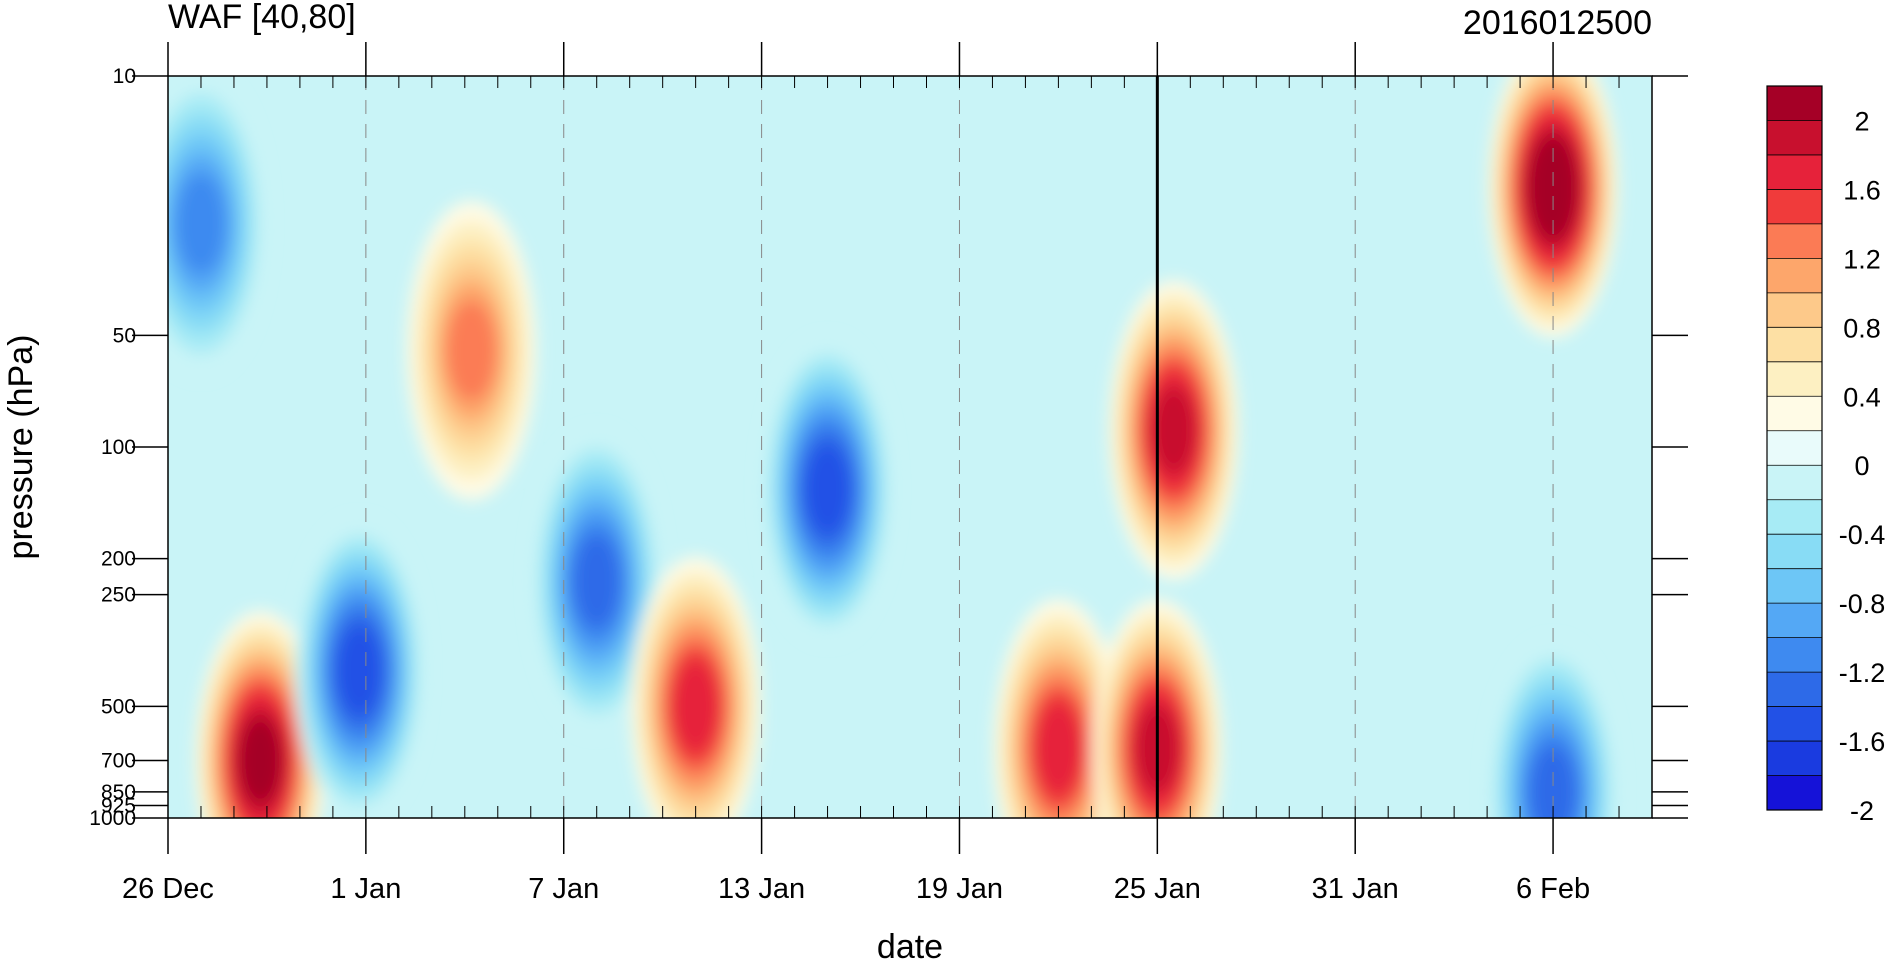  Describe the element at coordinates (1862, 190) in the screenshot. I see `colorbar-label: 1.6` at that location.